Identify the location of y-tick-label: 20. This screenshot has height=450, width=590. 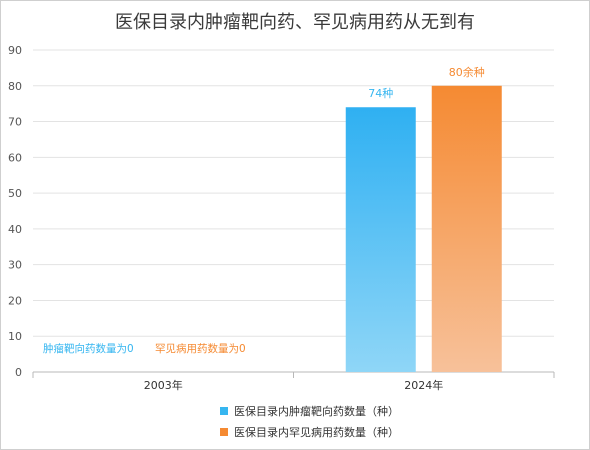
(15, 300).